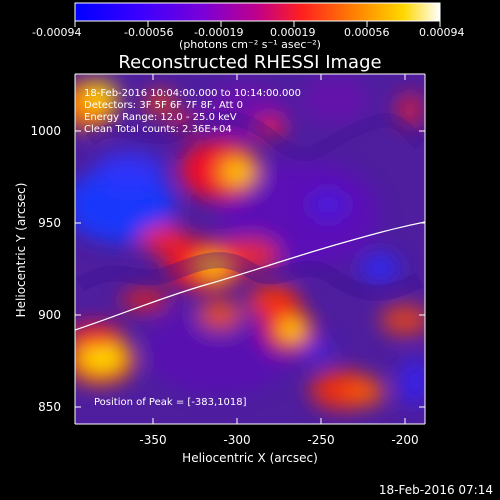  What do you see at coordinates (236, 440) in the screenshot?
I see `x-tick-label-2: -300` at bounding box center [236, 440].